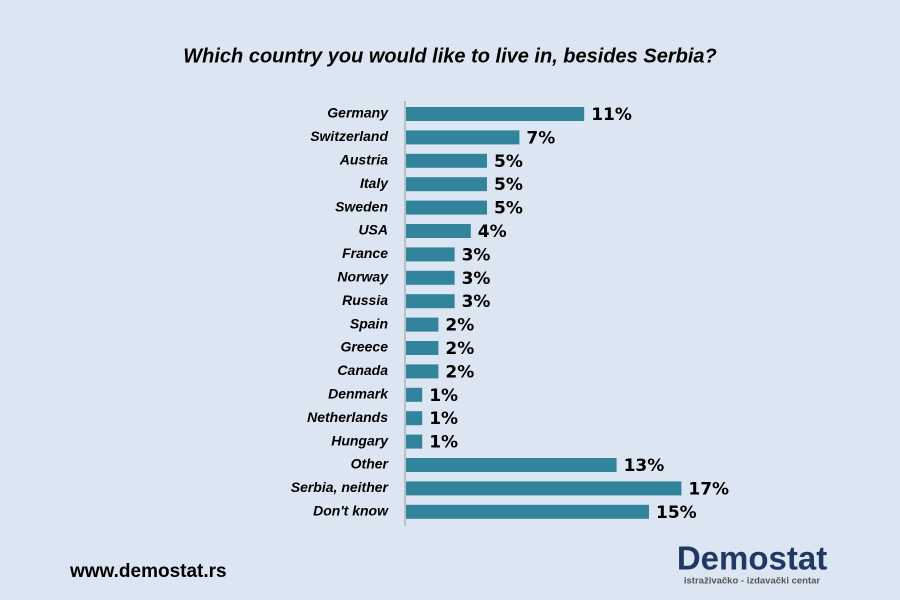 This screenshot has width=900, height=600. What do you see at coordinates (363, 160) in the screenshot?
I see `category-label: Austria` at bounding box center [363, 160].